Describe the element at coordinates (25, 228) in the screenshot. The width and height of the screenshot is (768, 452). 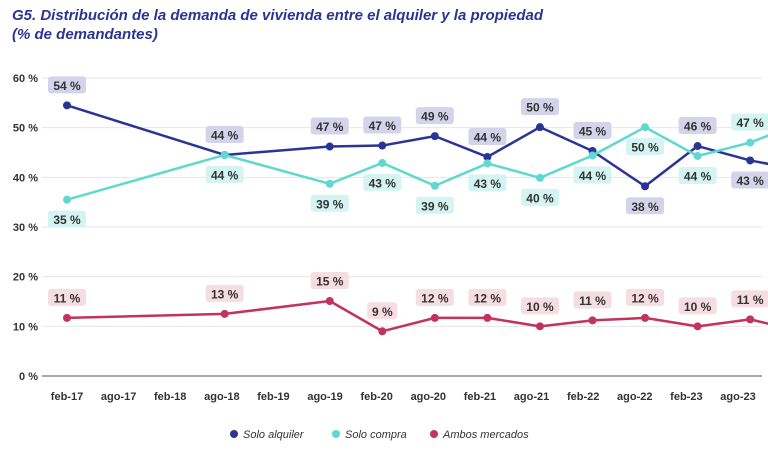
I see `y-tick-label: 30 %` at that location.